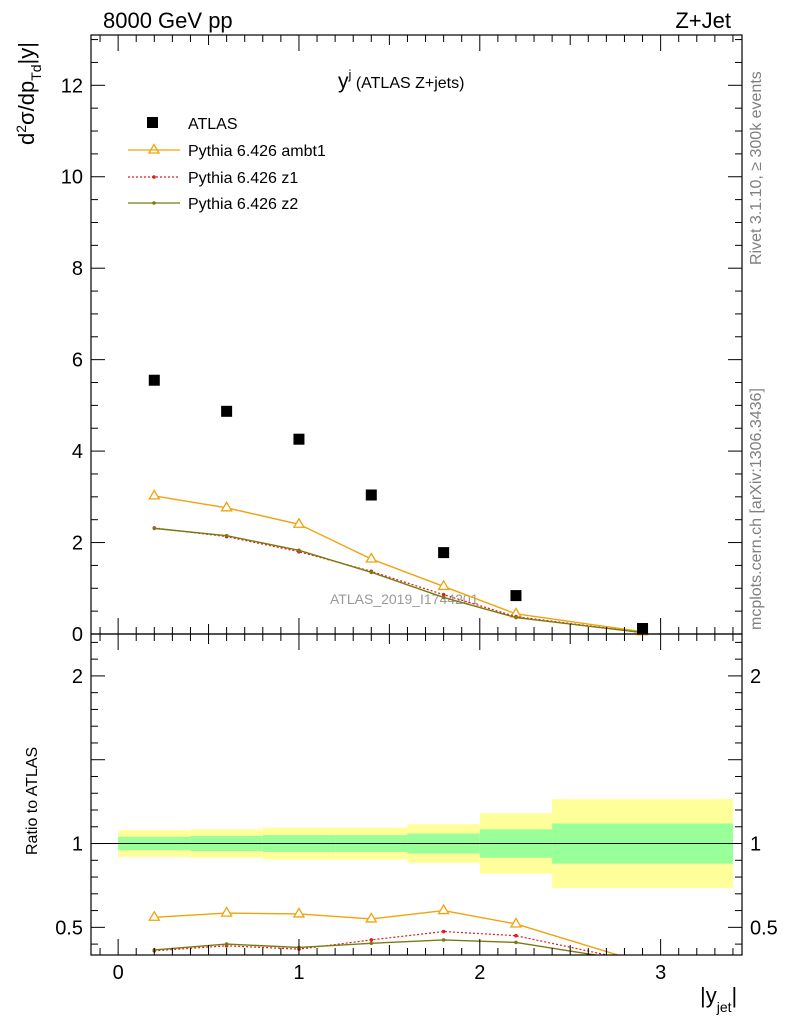 The width and height of the screenshot is (786, 1024). I want to click on main-y-tick-label: 12, so click(72, 86).